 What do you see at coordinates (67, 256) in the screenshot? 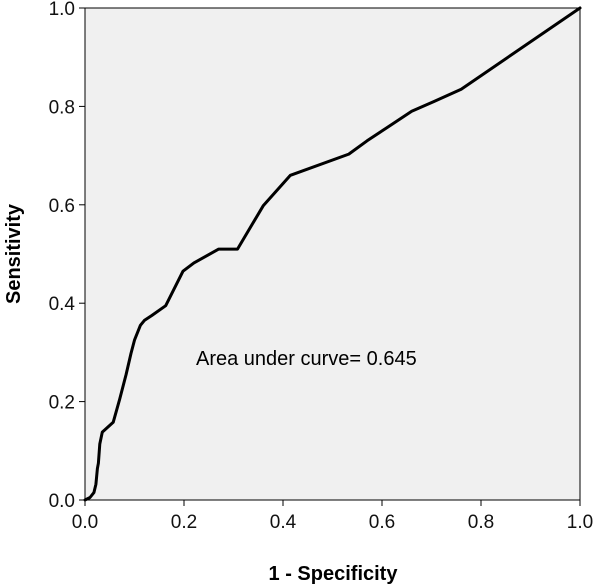
I see `y-axis: 0.0 0.2 0.4 0.6 0.8 1.0` at bounding box center [67, 256].